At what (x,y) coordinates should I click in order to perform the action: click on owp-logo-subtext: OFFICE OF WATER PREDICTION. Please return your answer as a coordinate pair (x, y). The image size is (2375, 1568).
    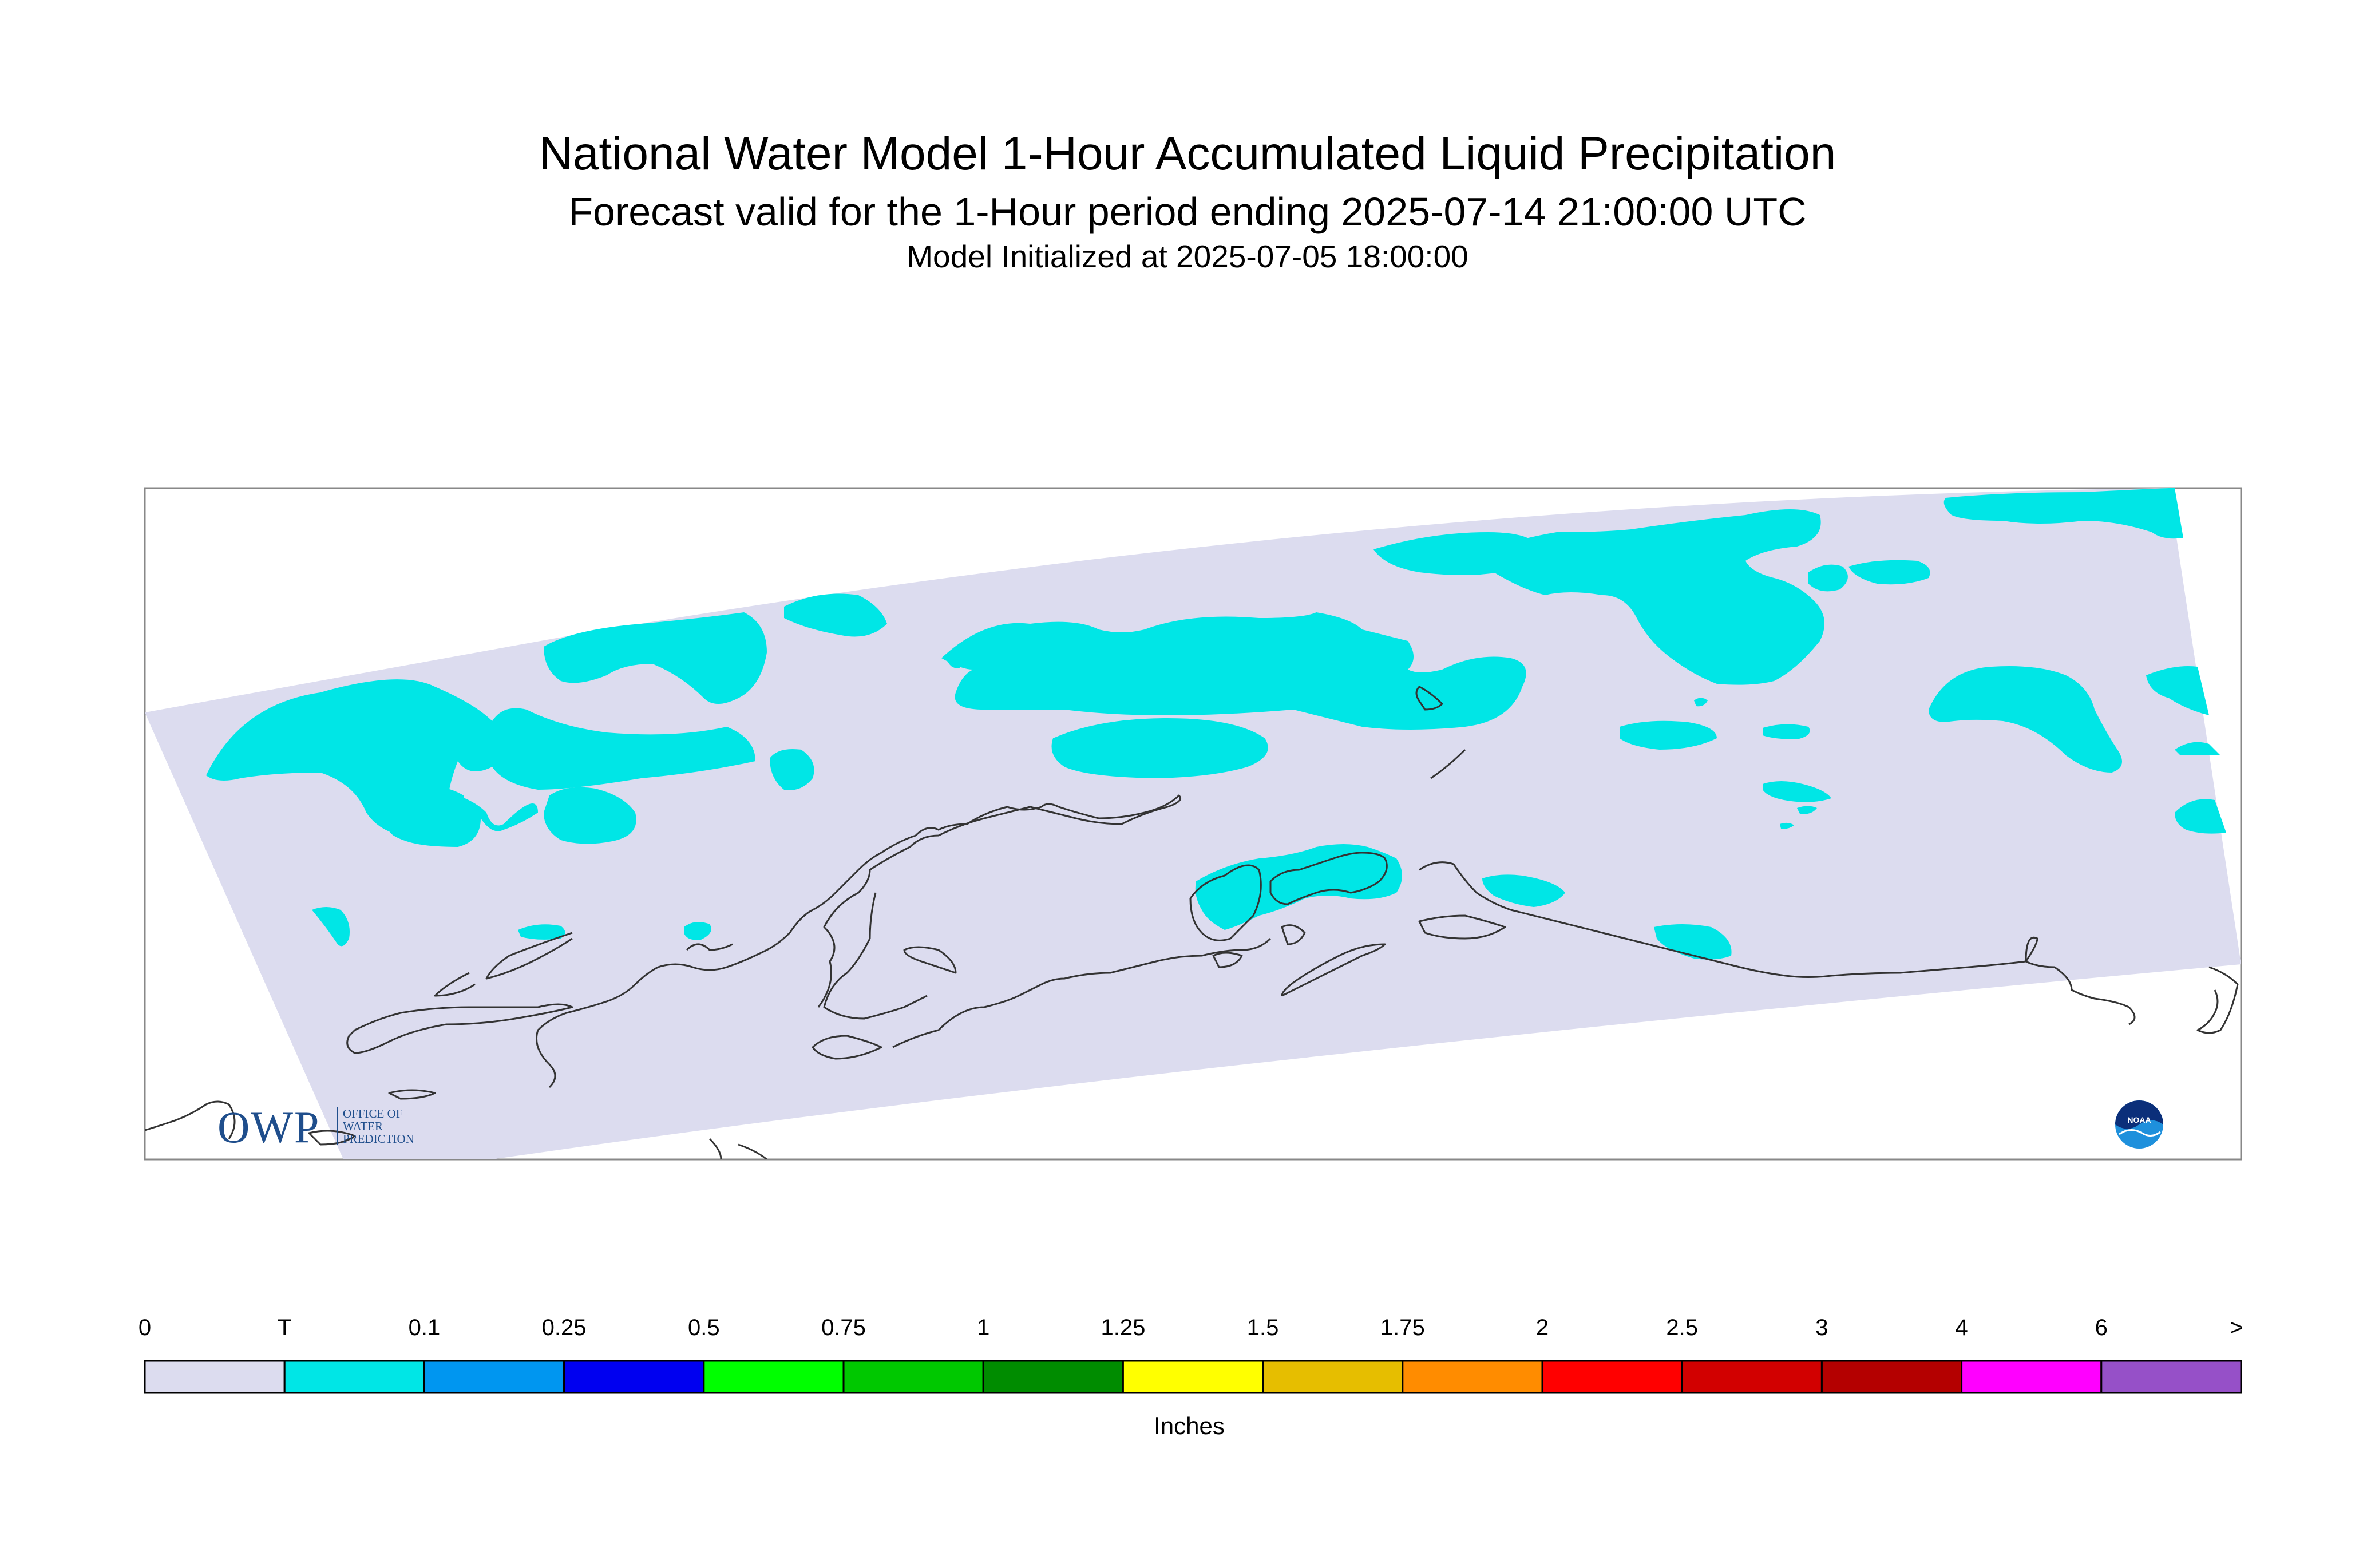
    Looking at the image, I should click on (376, 1126).